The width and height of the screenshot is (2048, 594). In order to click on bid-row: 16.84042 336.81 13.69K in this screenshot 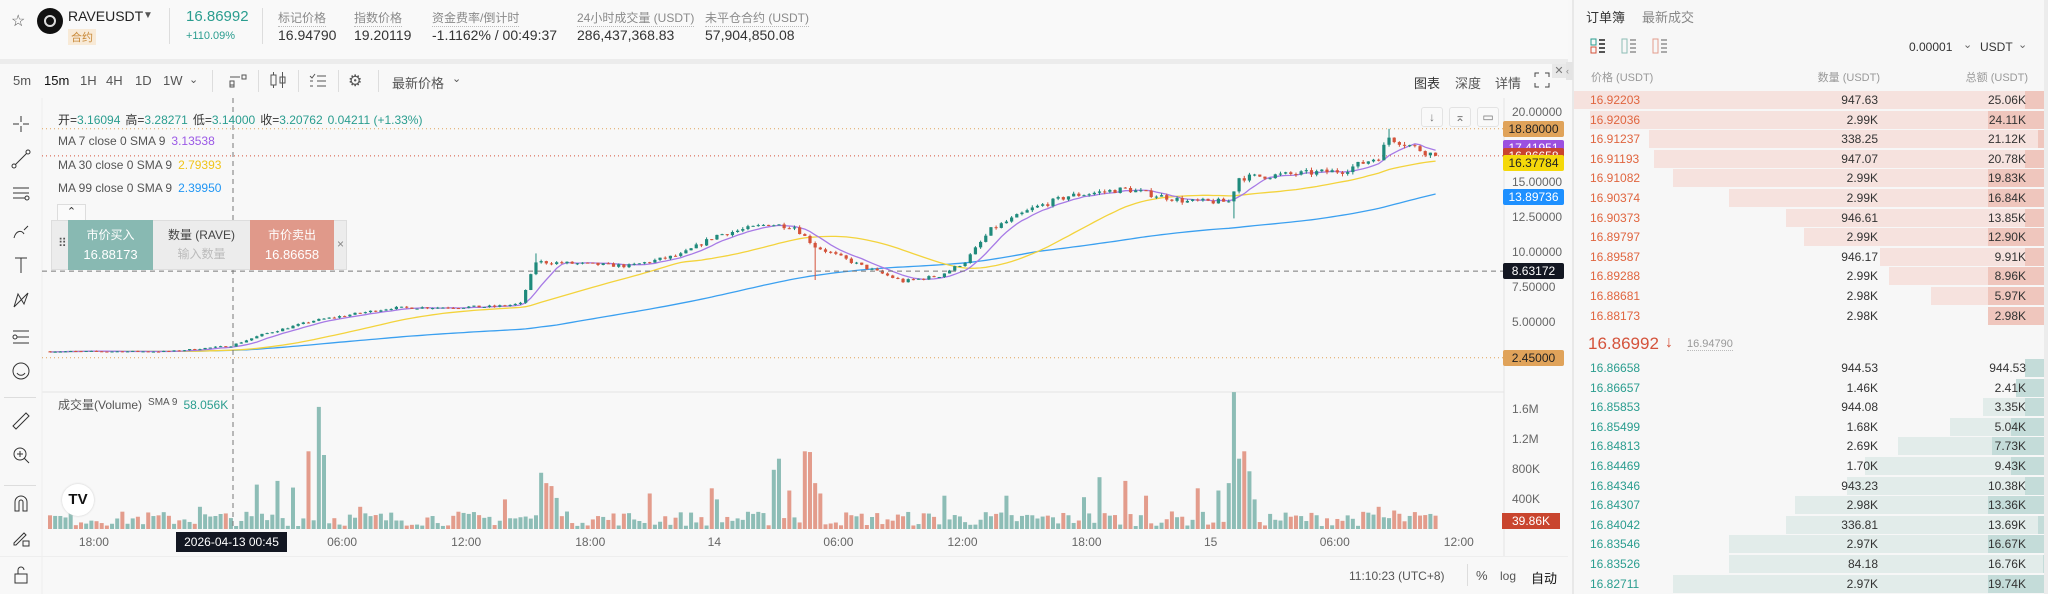, I will do `click(1809, 524)`.